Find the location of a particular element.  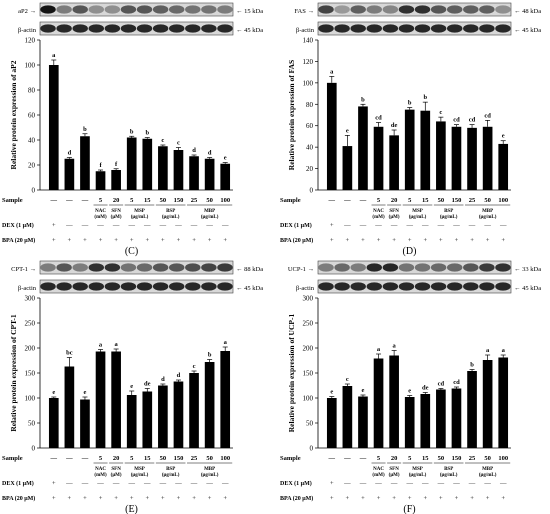

sample-value: — is located at coordinates (69, 458).